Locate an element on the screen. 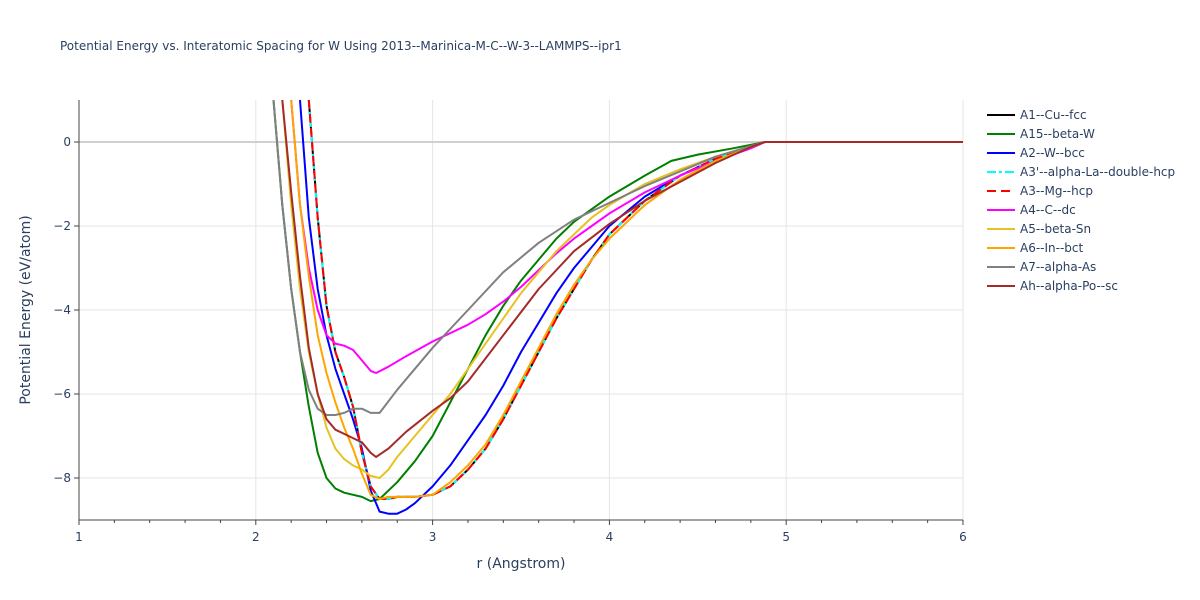 The height and width of the screenshot is (600, 1200). legend-label: A4--C--dc is located at coordinates (1048, 210).